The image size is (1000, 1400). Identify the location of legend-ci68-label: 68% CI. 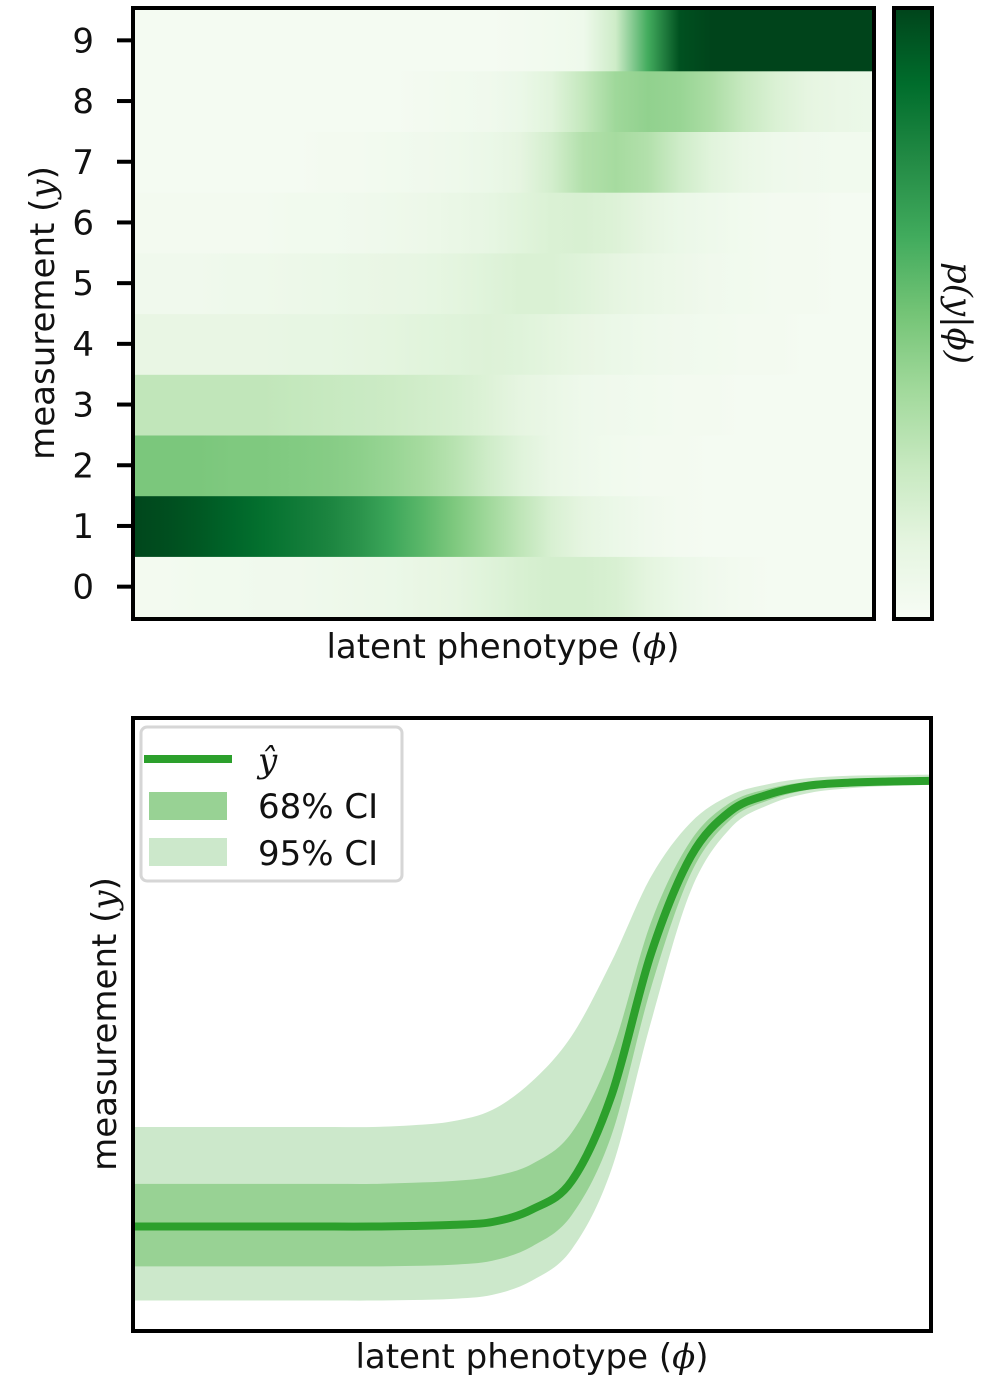
(318, 807).